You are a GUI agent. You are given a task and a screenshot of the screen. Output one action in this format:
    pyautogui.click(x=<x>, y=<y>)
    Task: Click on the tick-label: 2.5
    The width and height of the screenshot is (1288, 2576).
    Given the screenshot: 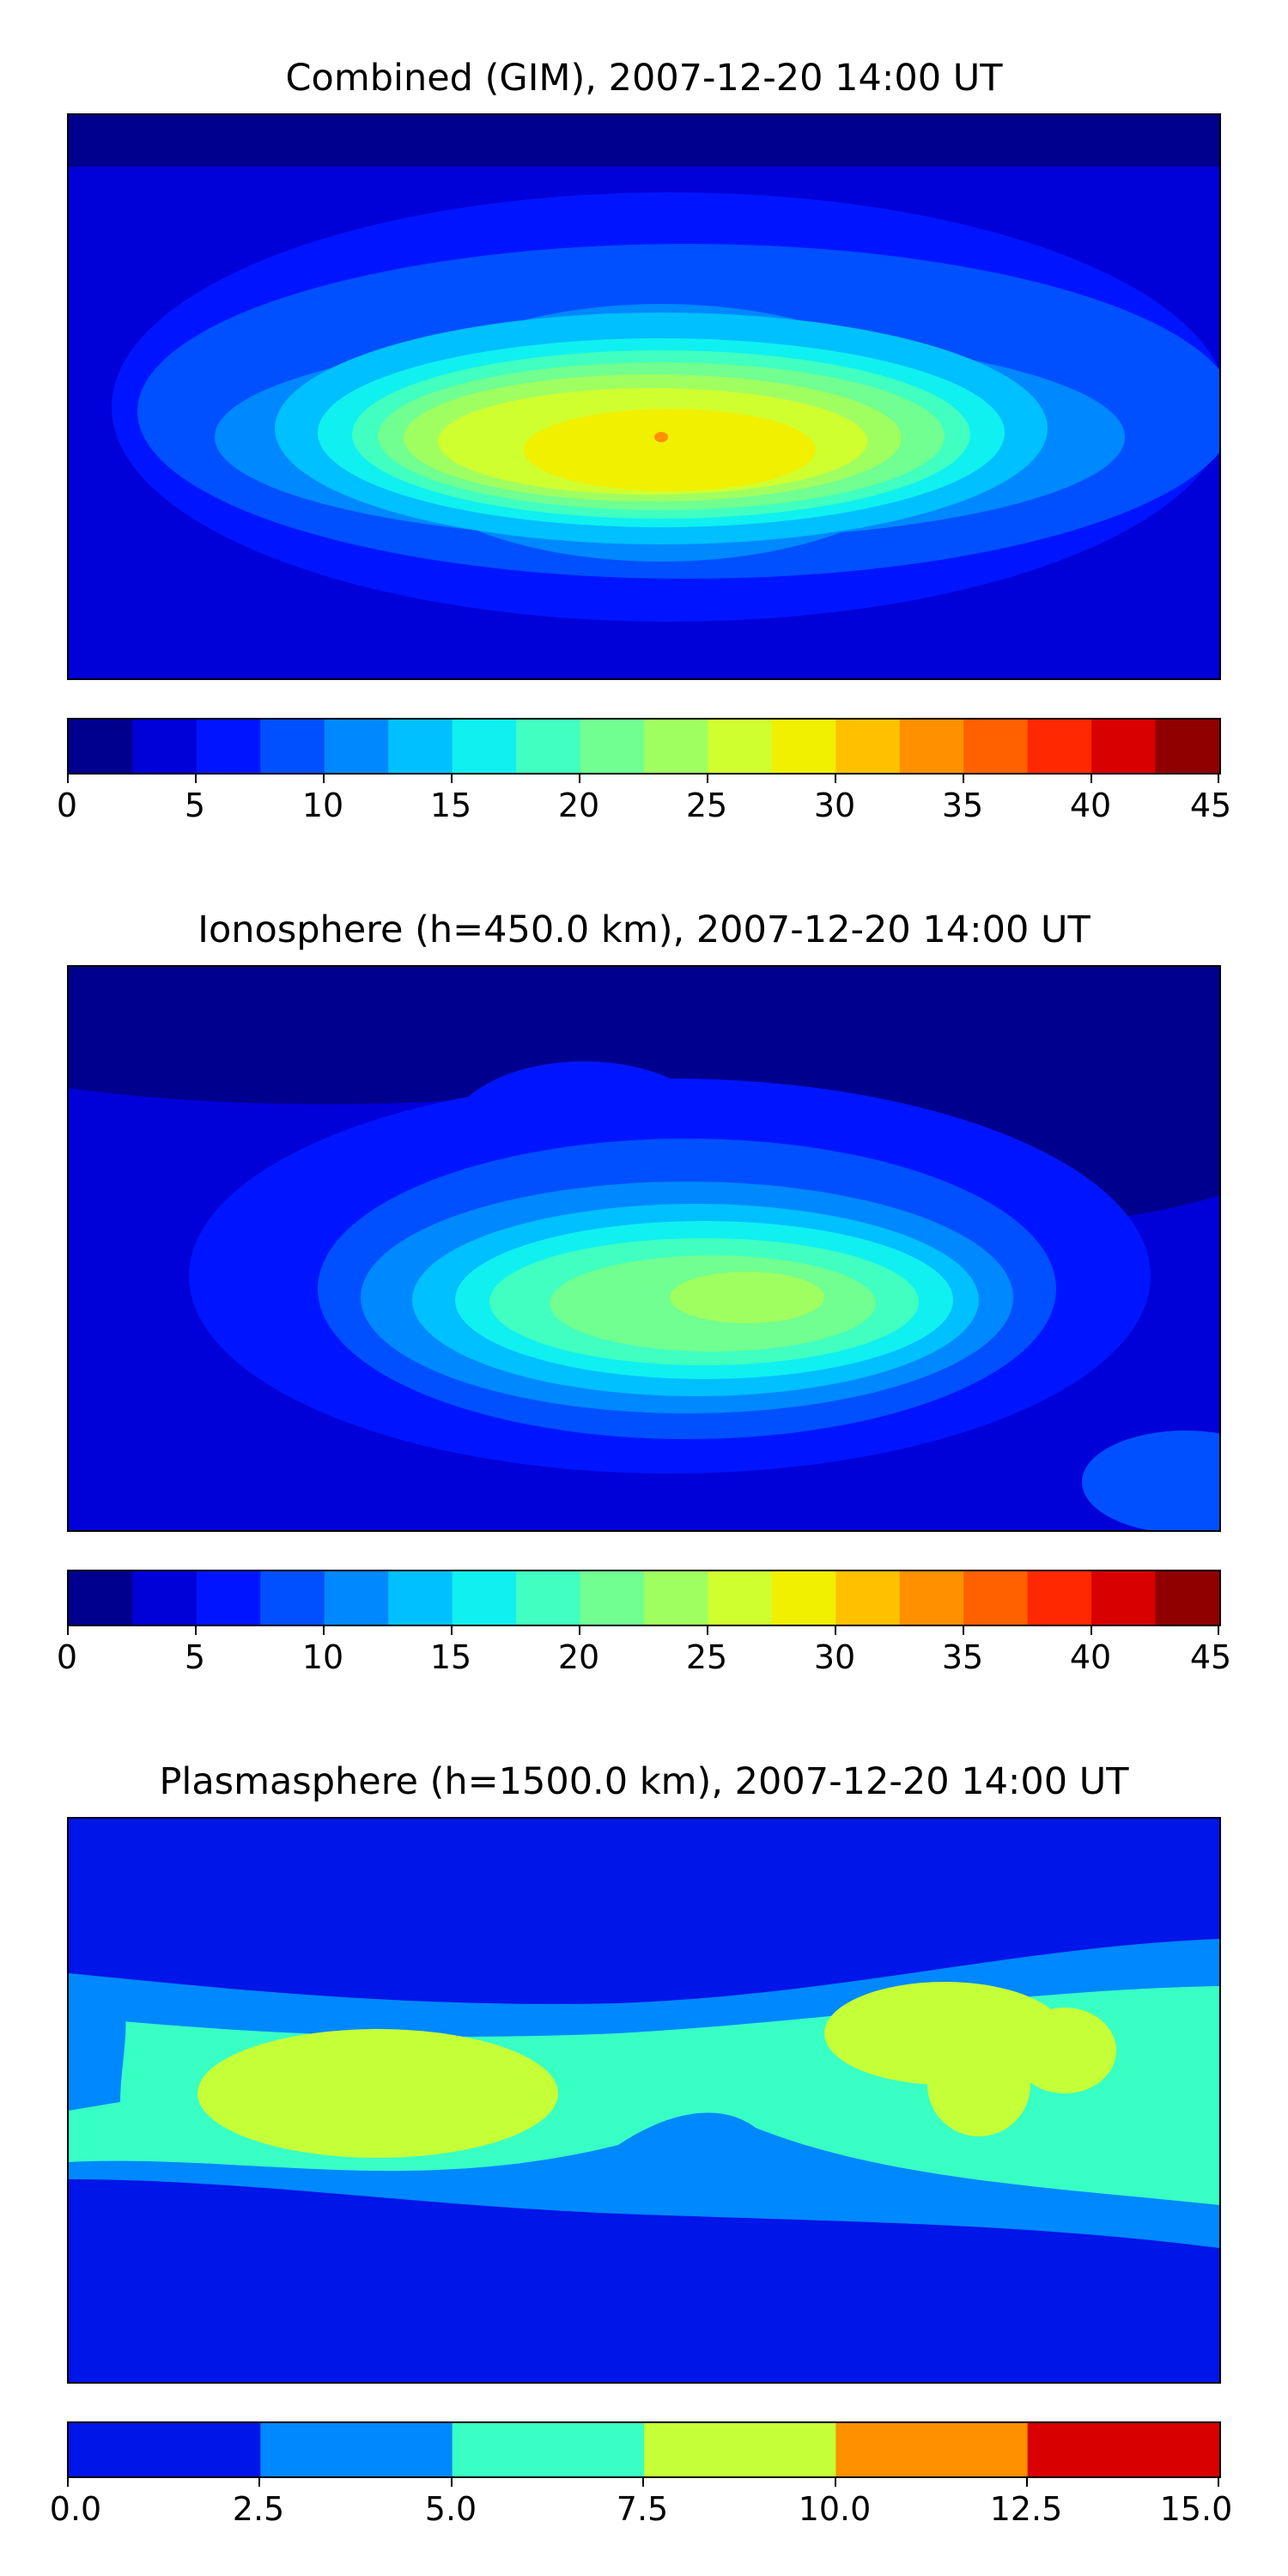 What is the action you would take?
    pyautogui.click(x=258, y=2509)
    